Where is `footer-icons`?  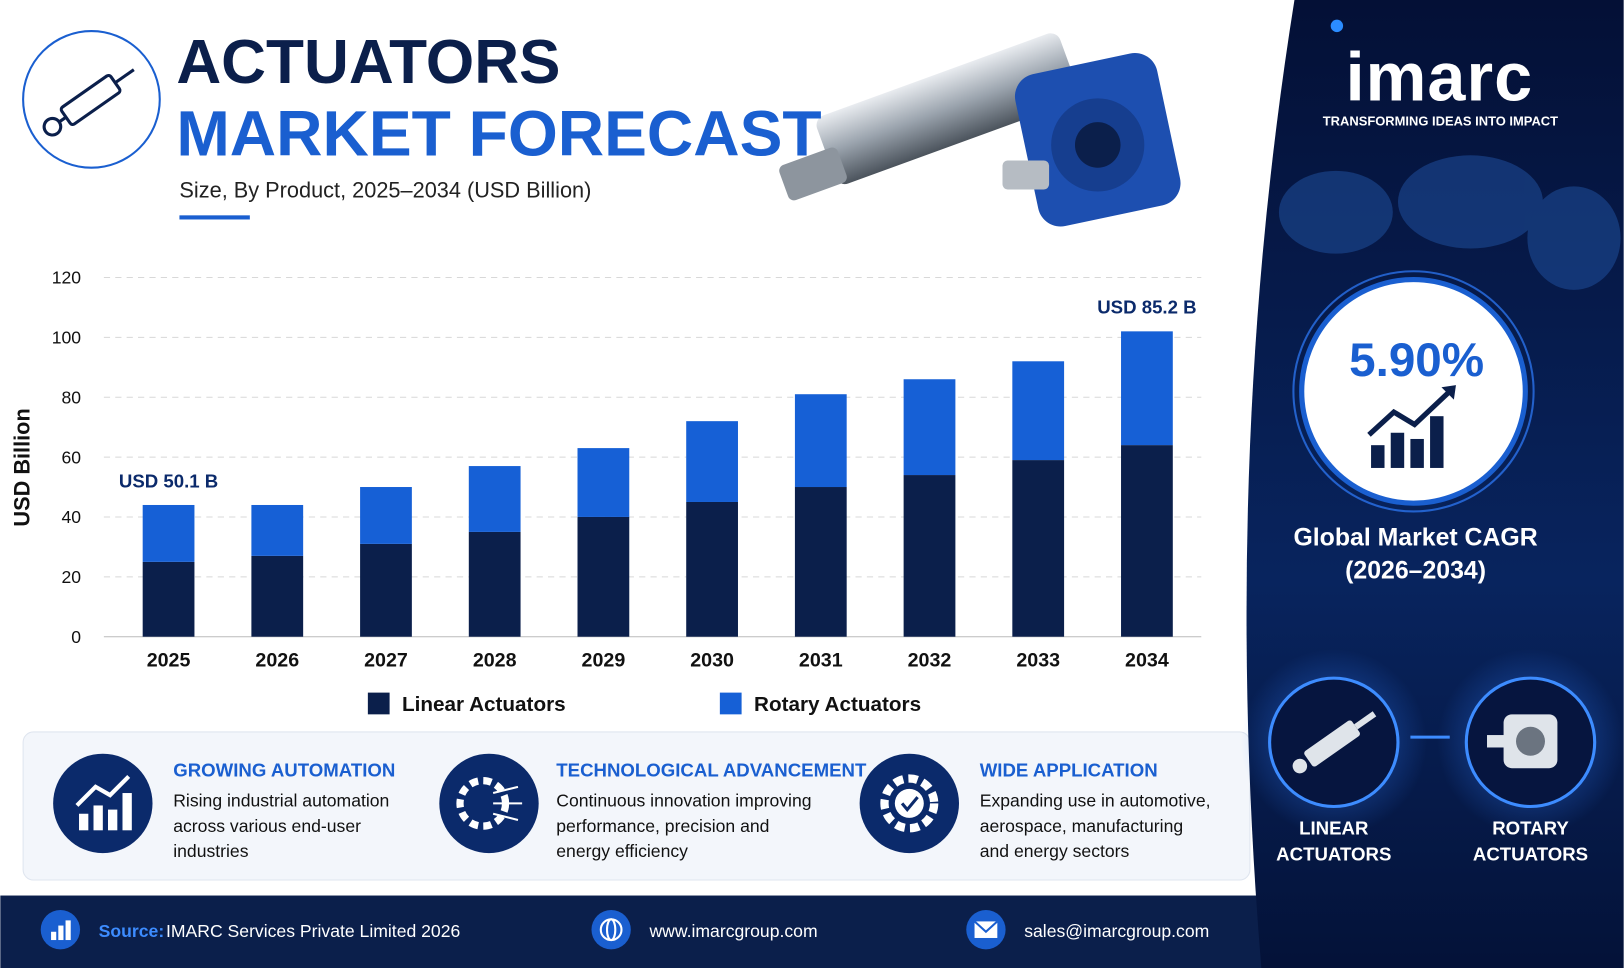
footer-icons is located at coordinates (523, 930).